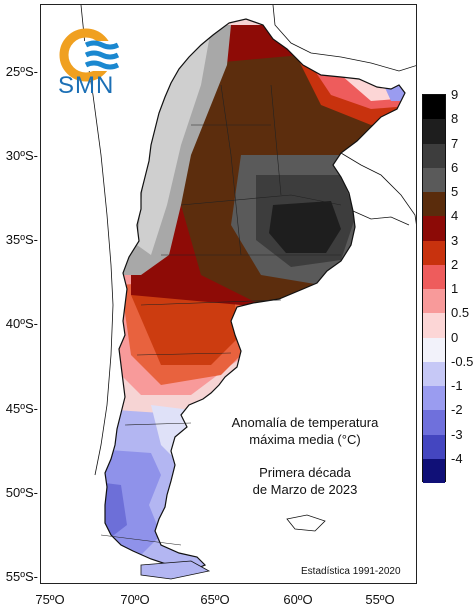 The image size is (475, 610). Describe the element at coordinates (21, 492) in the screenshot. I see `lat-label-50s: 50ºS-` at that location.